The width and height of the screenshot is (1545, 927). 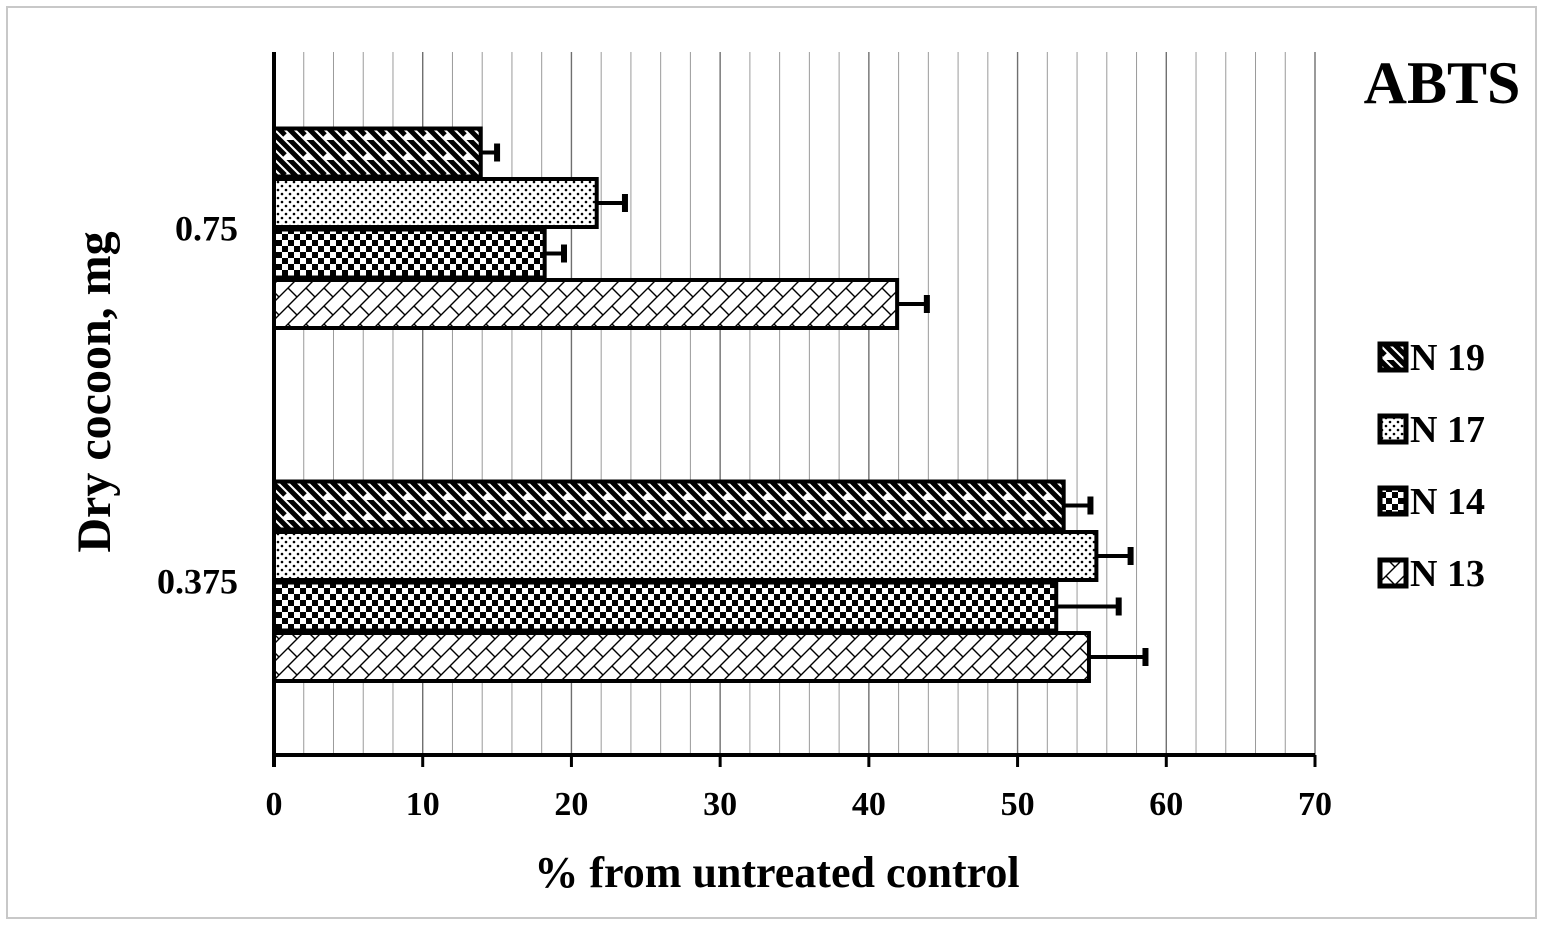 What do you see at coordinates (1431, 466) in the screenshot?
I see `legend: N 19 N 17 N 14 N 13` at bounding box center [1431, 466].